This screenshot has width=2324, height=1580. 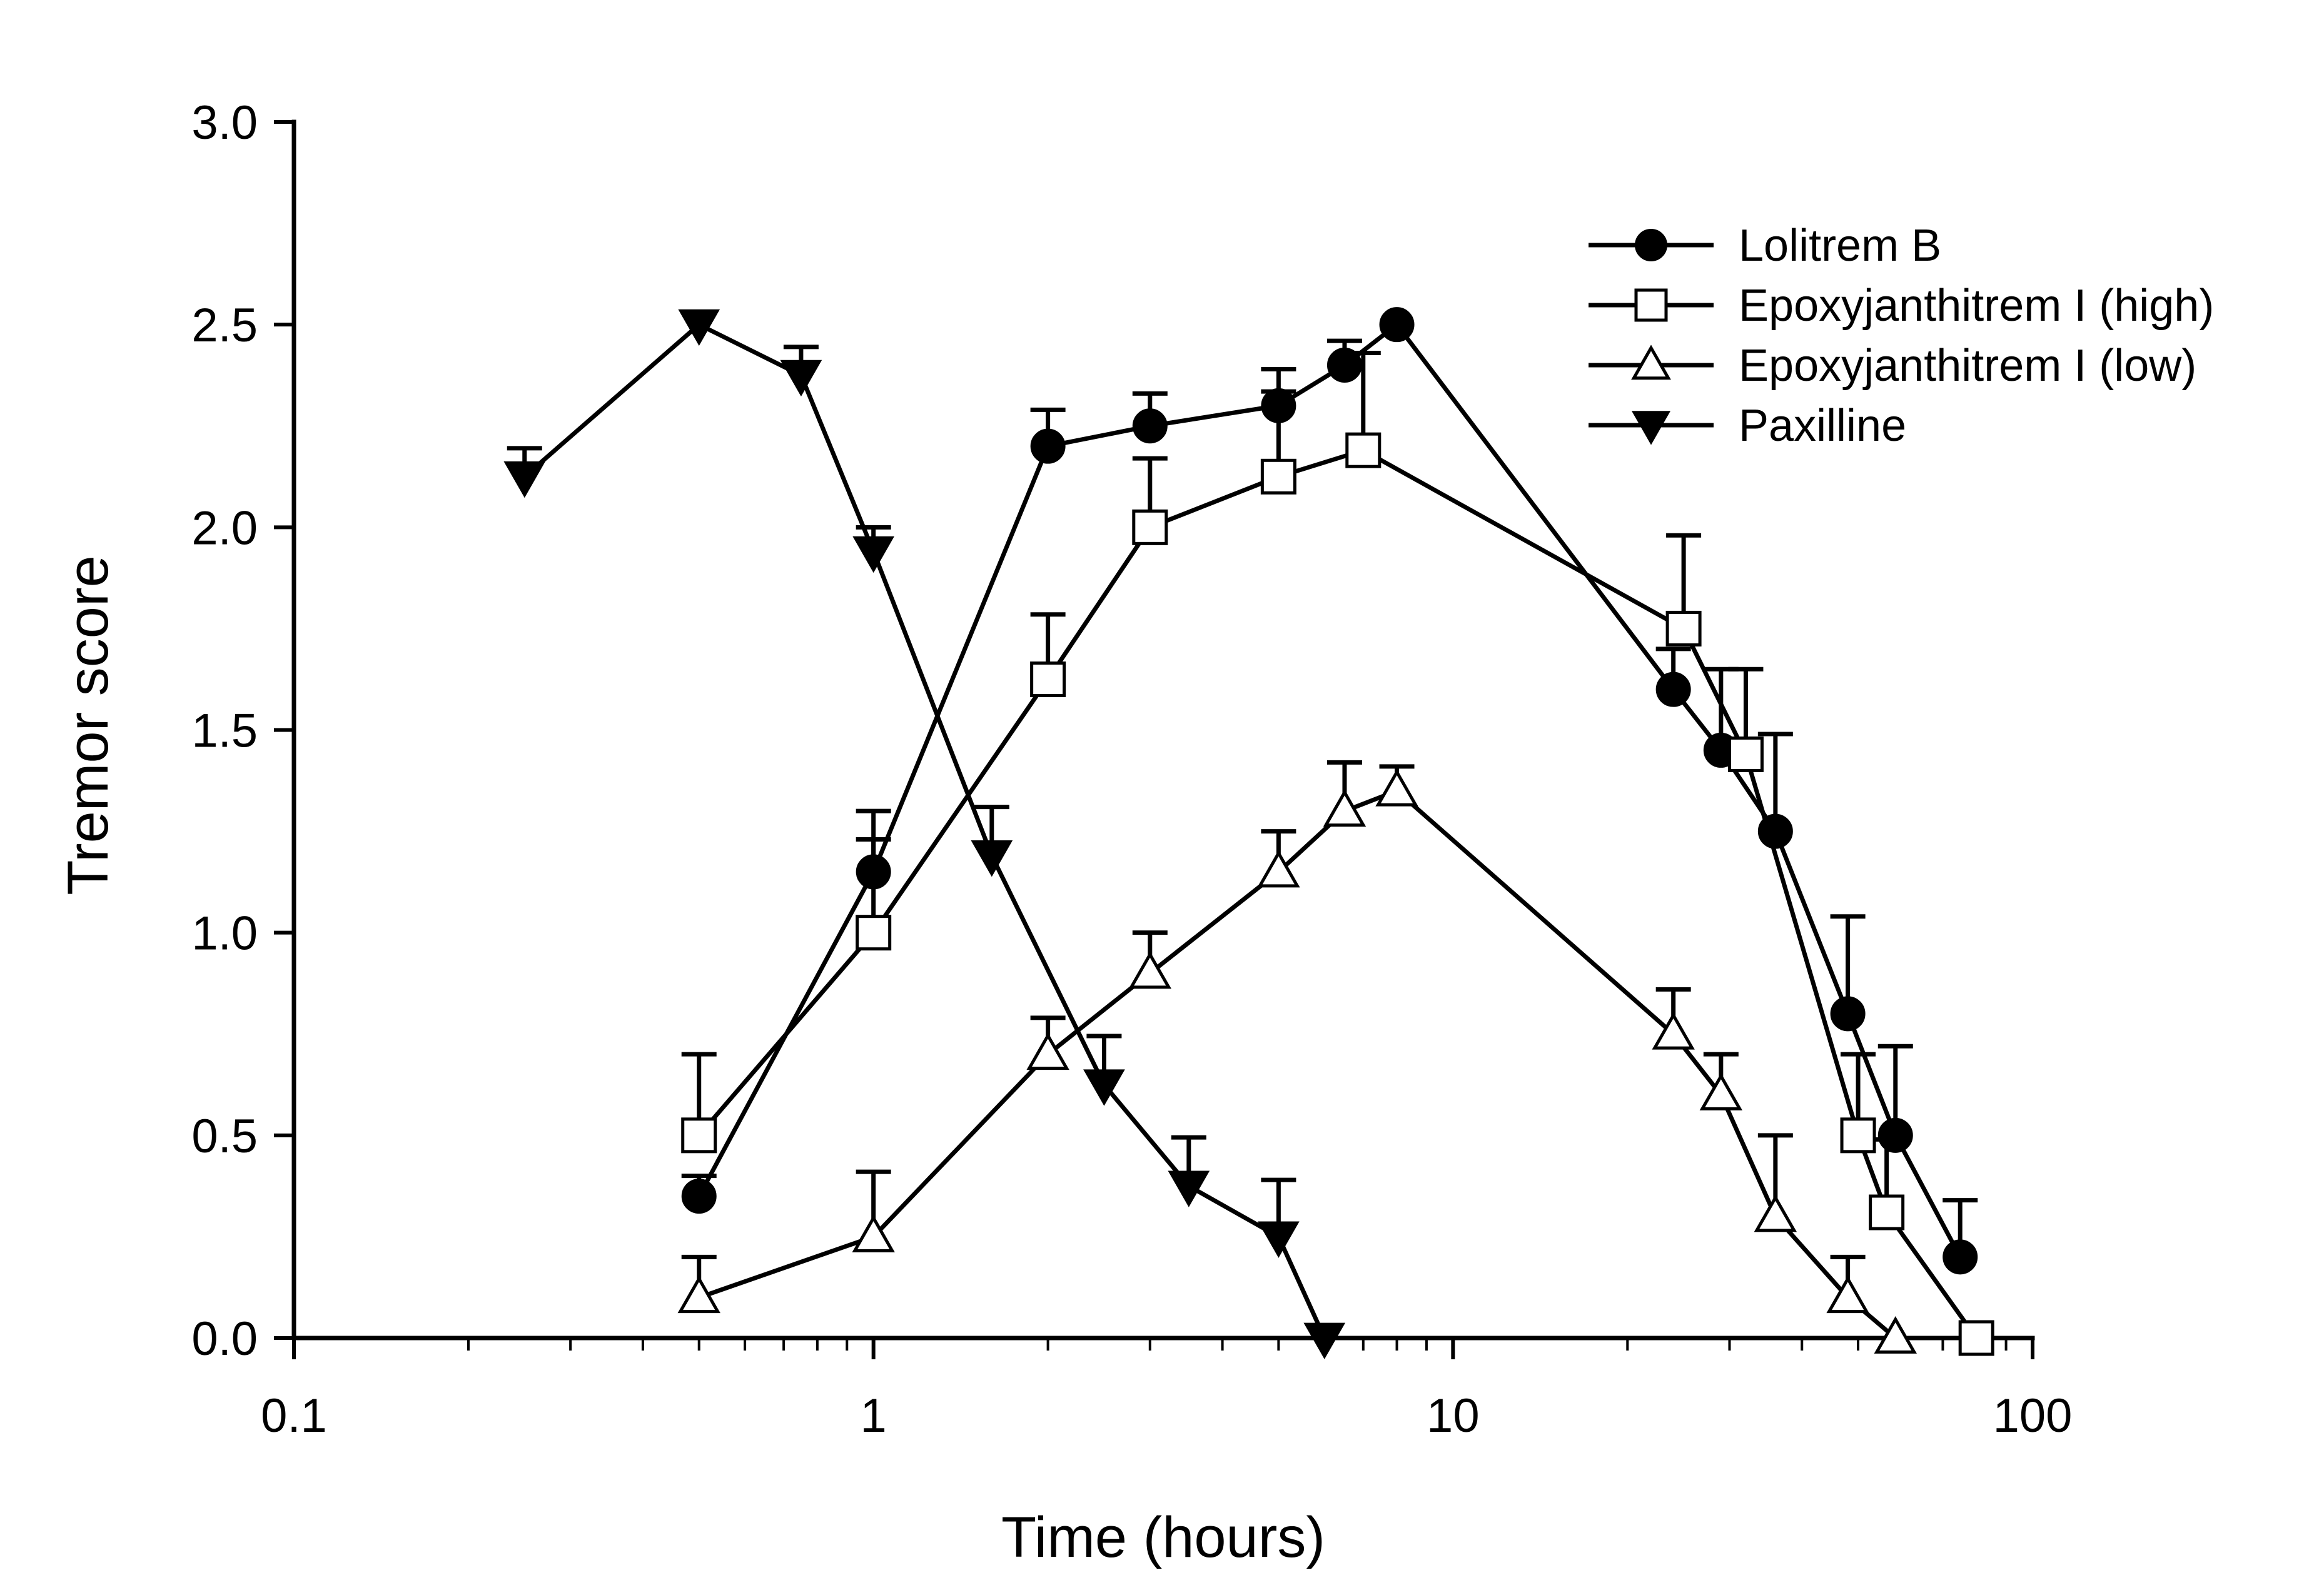 What do you see at coordinates (1163, 1538) in the screenshot?
I see `x-axis-title: Time (hours)` at bounding box center [1163, 1538].